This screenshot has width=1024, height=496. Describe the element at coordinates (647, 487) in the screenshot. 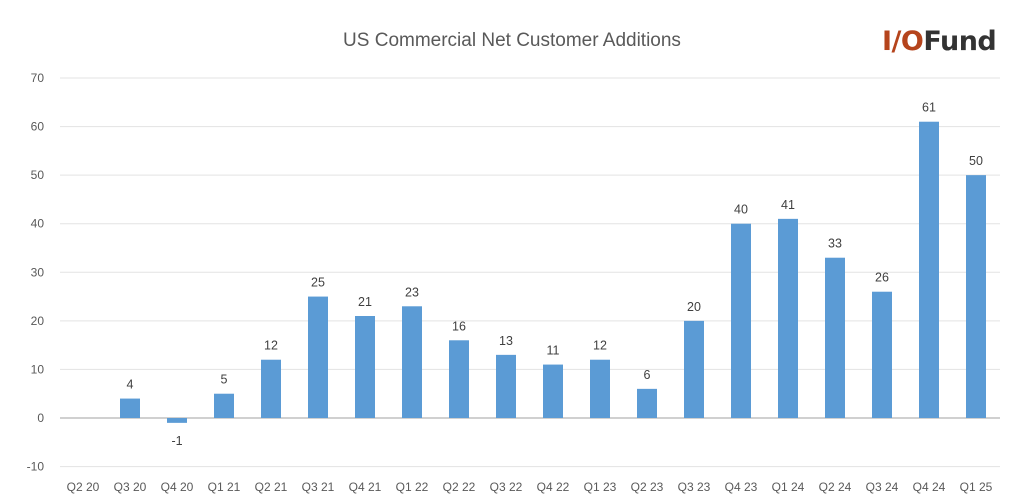

I see `x-tick-label: Q2 23` at that location.